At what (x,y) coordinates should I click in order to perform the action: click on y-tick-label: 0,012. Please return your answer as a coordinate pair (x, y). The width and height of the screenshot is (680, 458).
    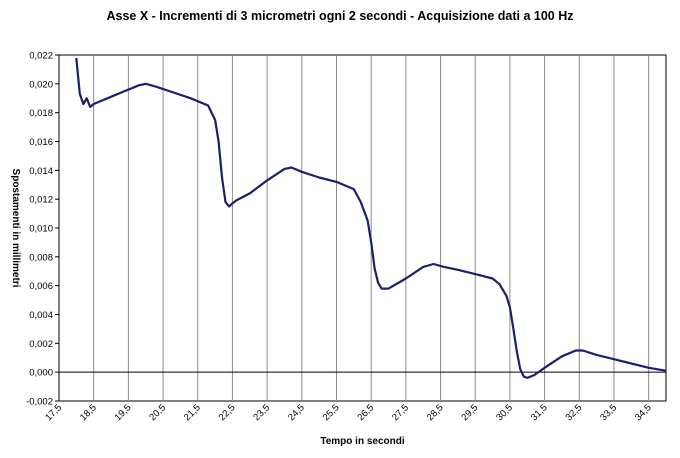
    Looking at the image, I should click on (41, 200).